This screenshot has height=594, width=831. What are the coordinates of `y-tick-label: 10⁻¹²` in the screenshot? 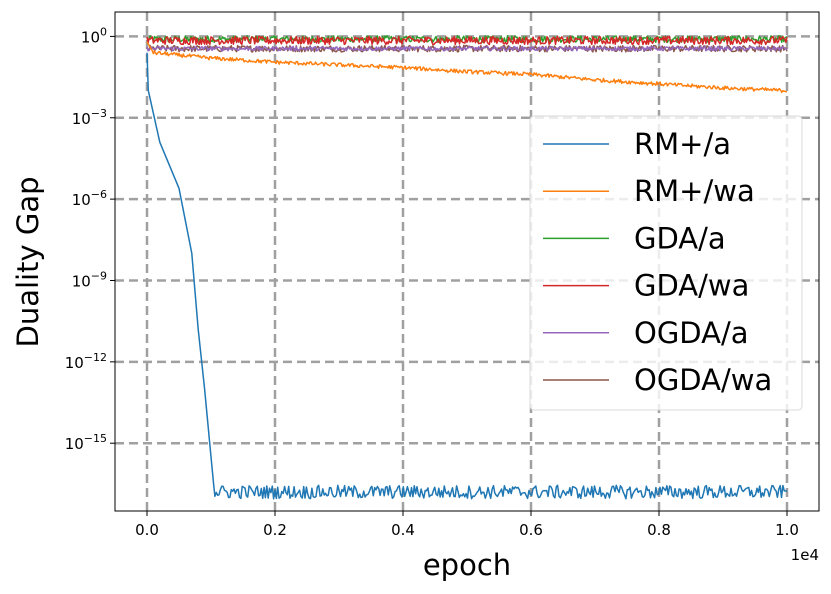 It's located at (86, 361).